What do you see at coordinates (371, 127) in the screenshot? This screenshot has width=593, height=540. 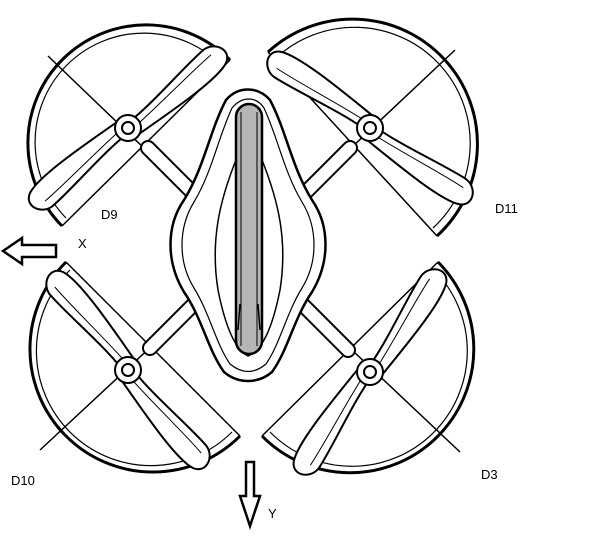 I see `rotor-d11` at bounding box center [371, 127].